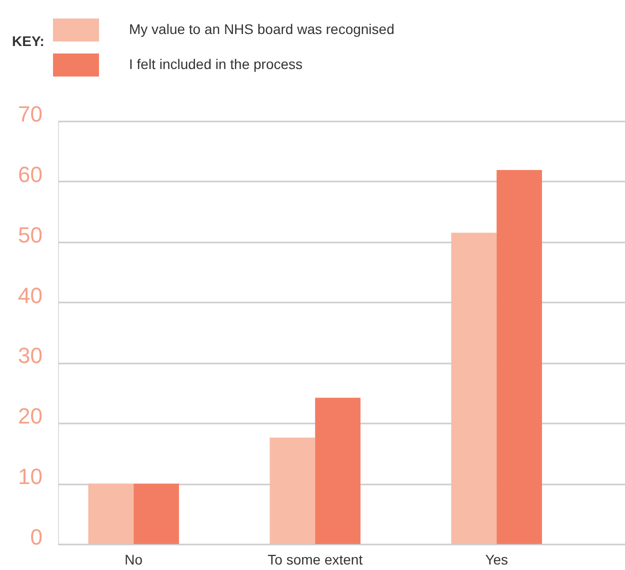  Describe the element at coordinates (30, 174) in the screenshot. I see `y-tick-label: 60` at that location.